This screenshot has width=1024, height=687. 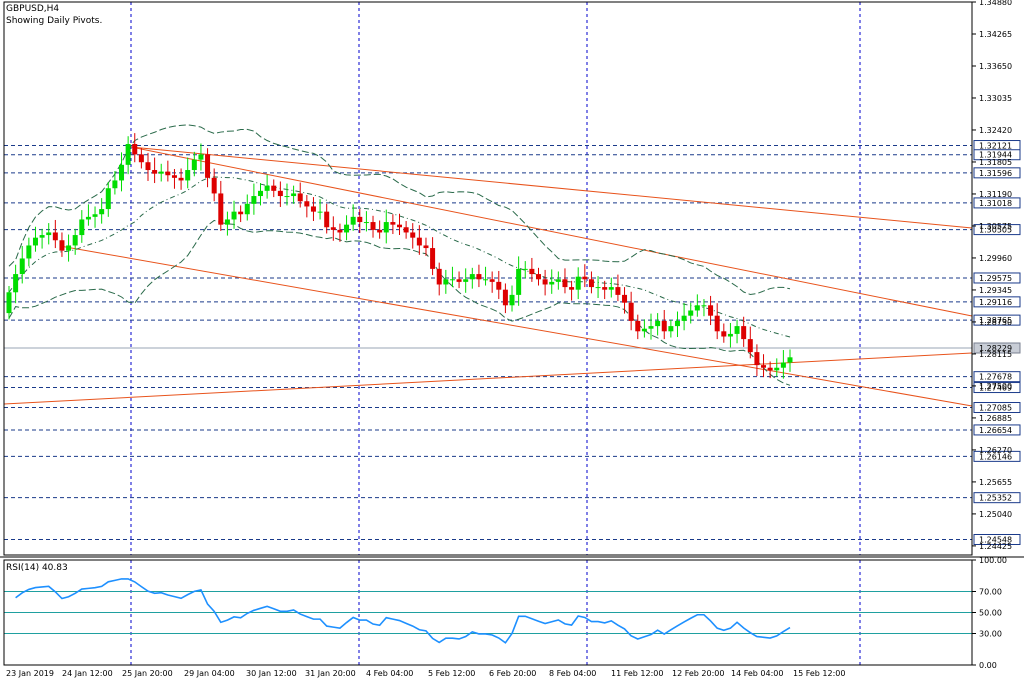 I want to click on time-label: 25 Jan 20:00, so click(x=147, y=673).